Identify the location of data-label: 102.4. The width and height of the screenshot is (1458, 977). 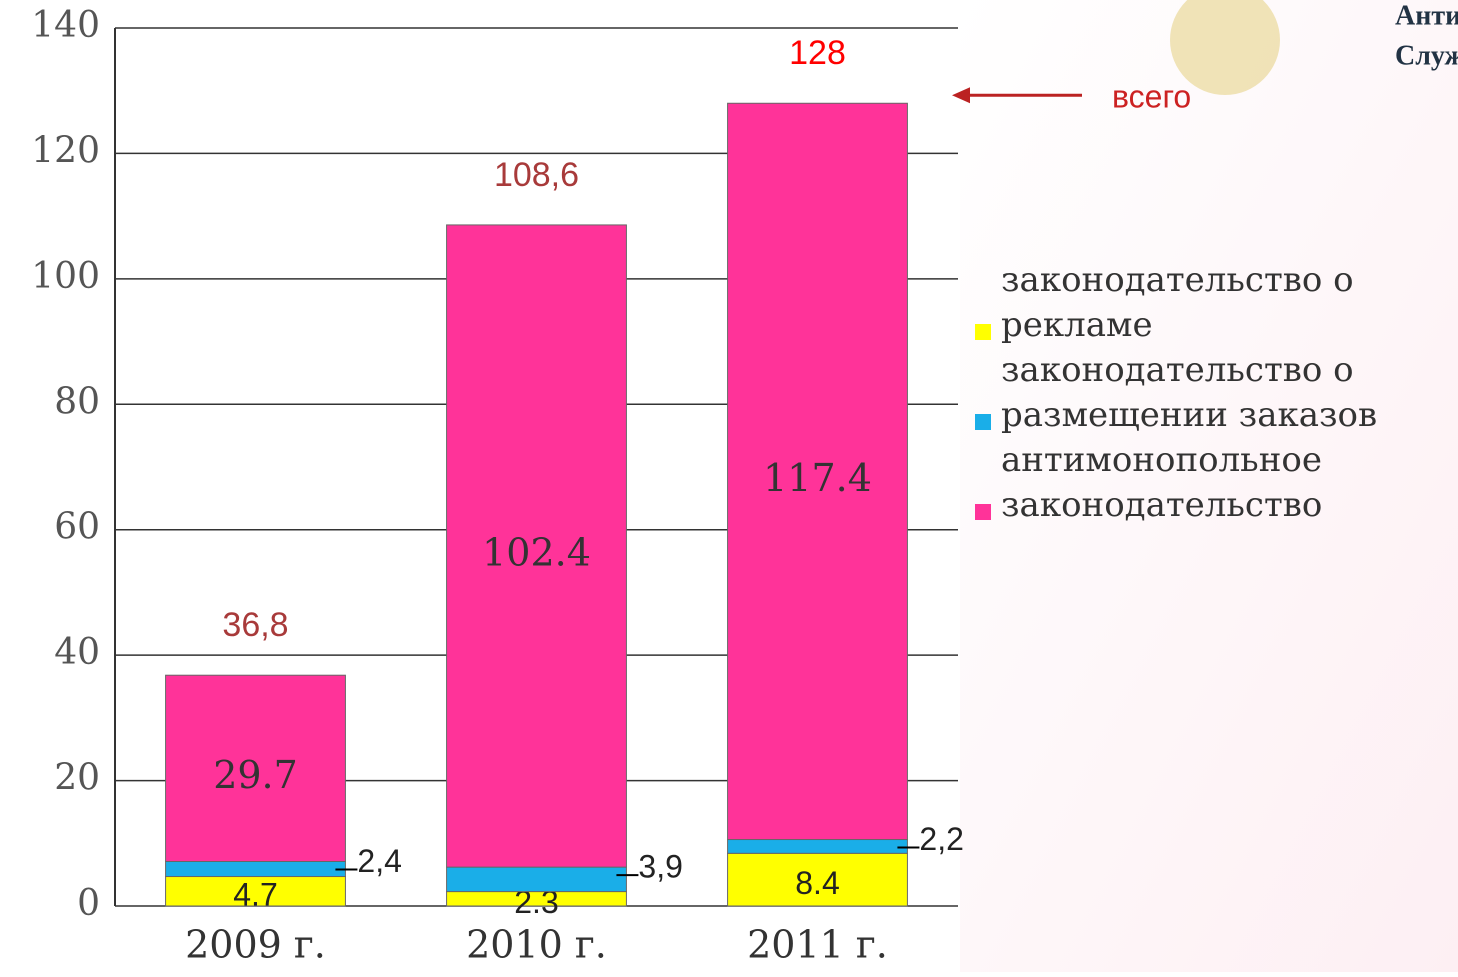
(536, 553).